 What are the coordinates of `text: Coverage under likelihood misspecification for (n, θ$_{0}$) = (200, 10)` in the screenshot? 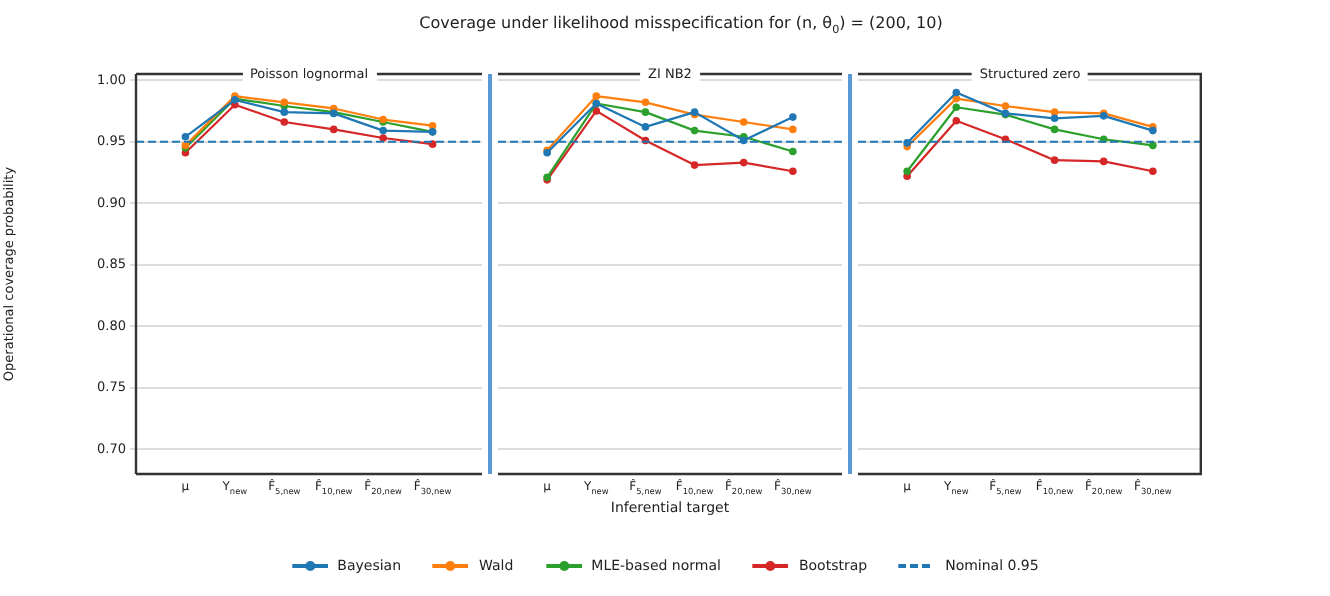 It's located at (681, 26).